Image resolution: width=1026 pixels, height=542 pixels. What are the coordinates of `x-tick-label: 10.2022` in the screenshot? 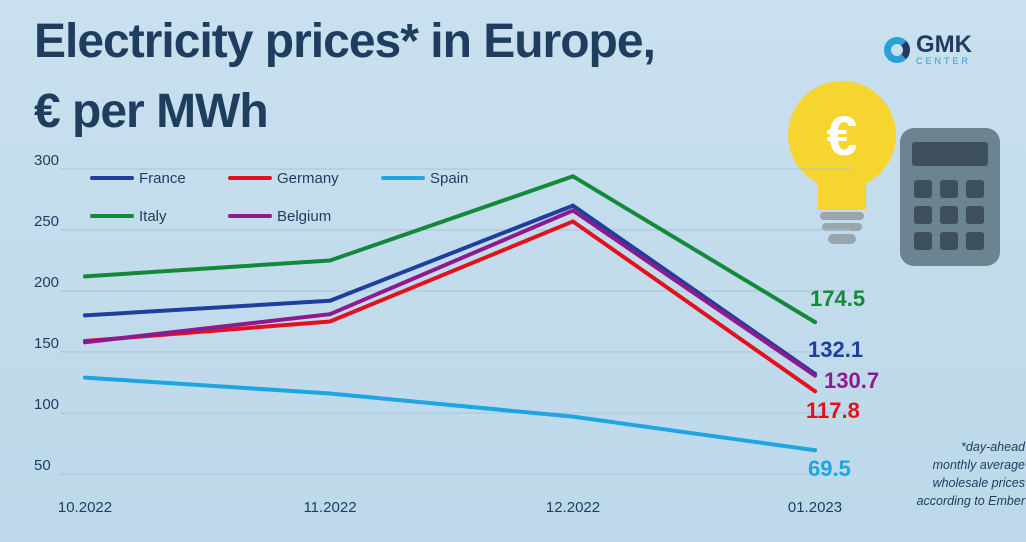 It's located at (85, 507).